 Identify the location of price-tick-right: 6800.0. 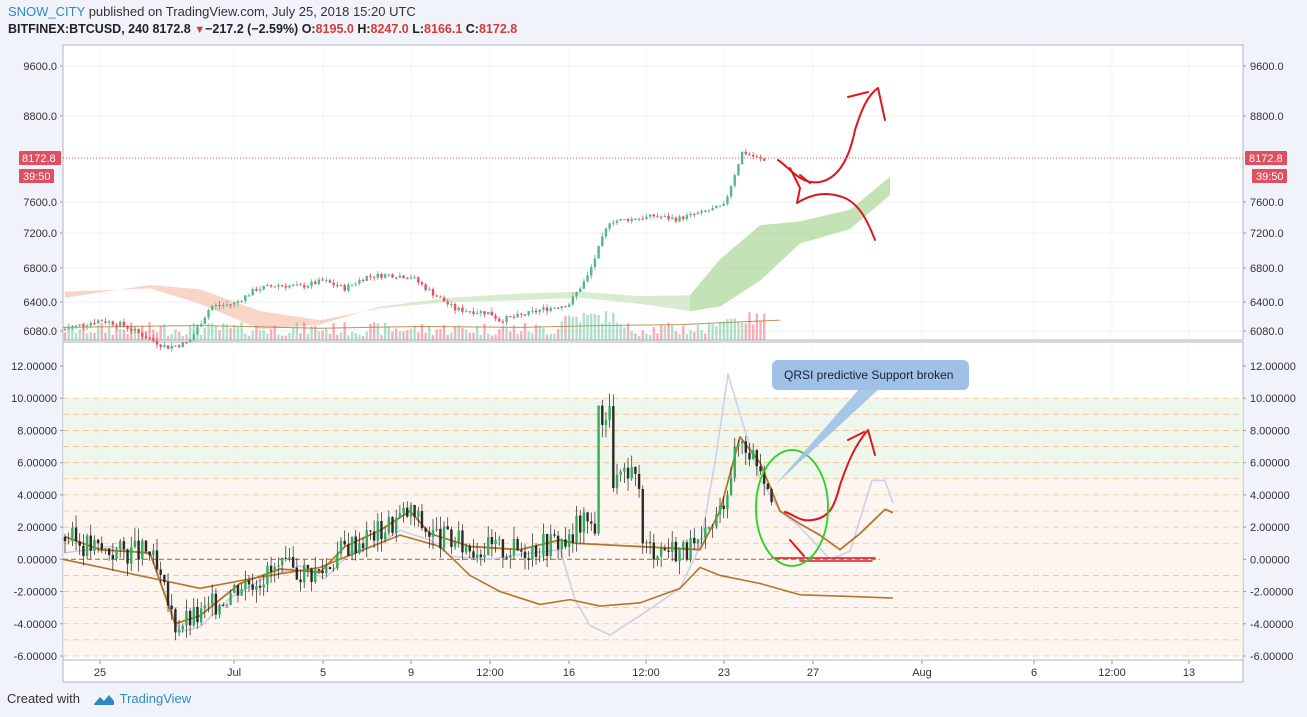
(1267, 269).